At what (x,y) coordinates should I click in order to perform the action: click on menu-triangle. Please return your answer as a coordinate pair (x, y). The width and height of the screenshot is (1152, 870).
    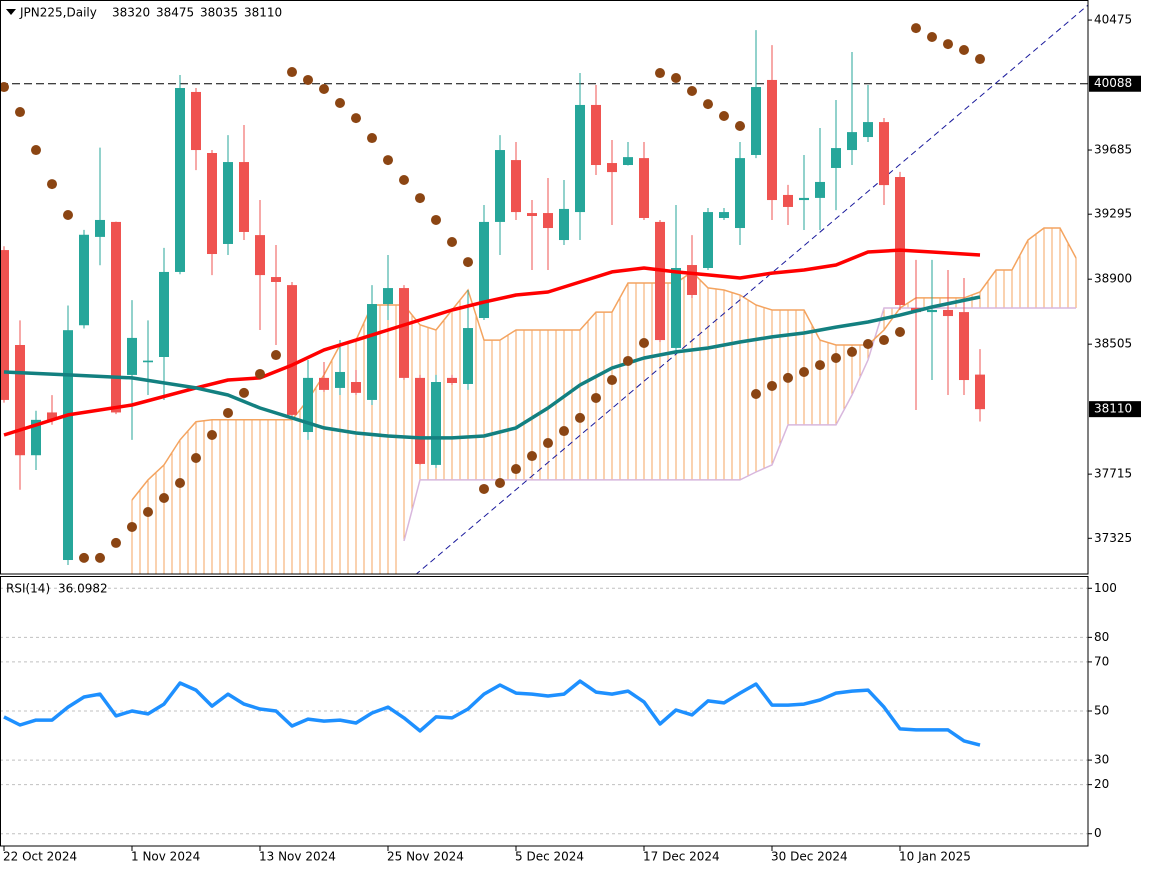
    Looking at the image, I should click on (11, 12).